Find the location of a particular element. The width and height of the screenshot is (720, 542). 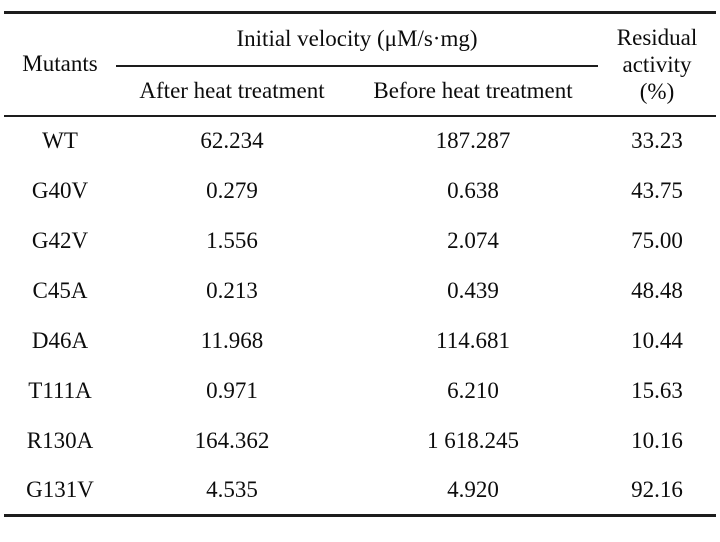

table-row: G131V 4.535 4.920 92.16 is located at coordinates (360, 491).